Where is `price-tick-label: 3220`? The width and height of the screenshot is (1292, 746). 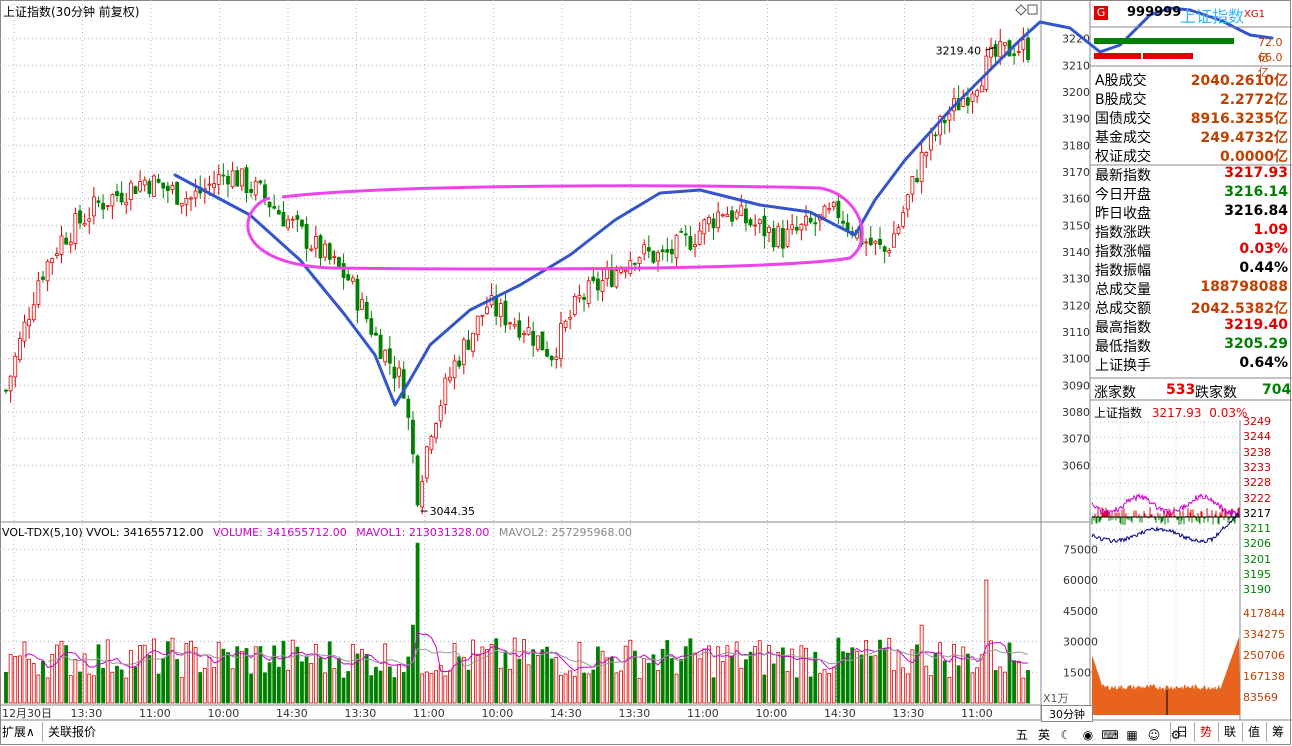
price-tick-label: 3220 is located at coordinates (1076, 39).